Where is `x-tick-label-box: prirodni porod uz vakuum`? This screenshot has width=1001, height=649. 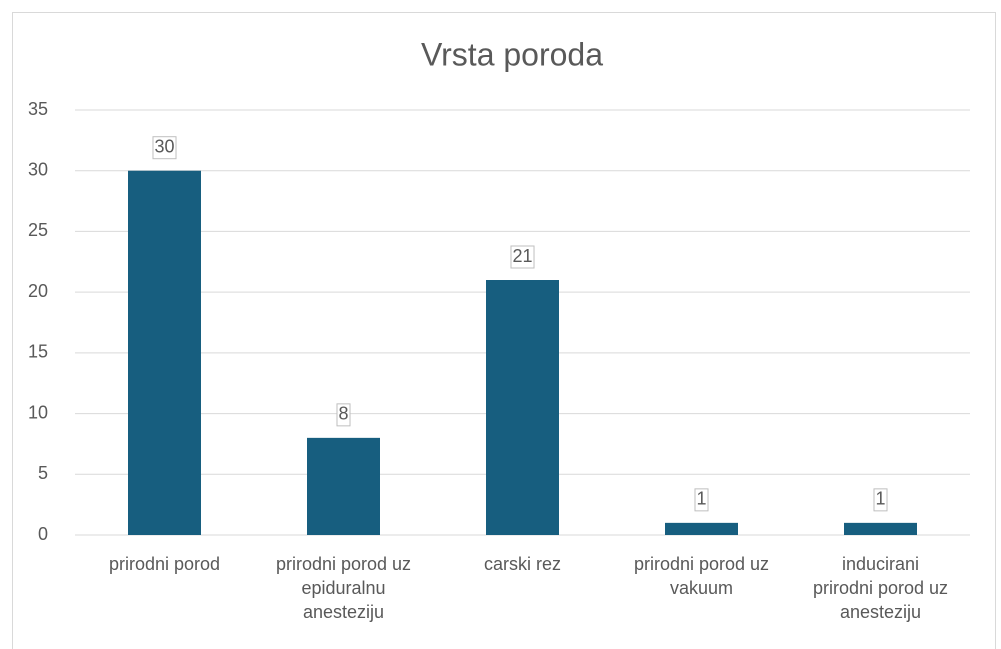
x-tick-label-box: prirodni porod uz vakuum is located at coordinates (701, 576).